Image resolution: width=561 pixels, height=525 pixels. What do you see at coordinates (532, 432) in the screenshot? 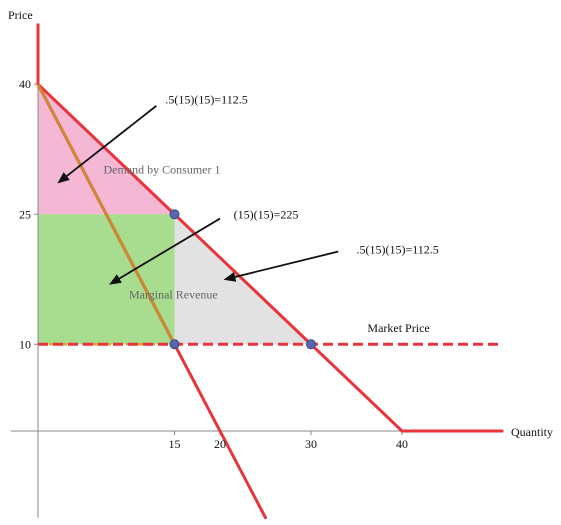
I see `x-axis-label: Quantity` at bounding box center [532, 432].